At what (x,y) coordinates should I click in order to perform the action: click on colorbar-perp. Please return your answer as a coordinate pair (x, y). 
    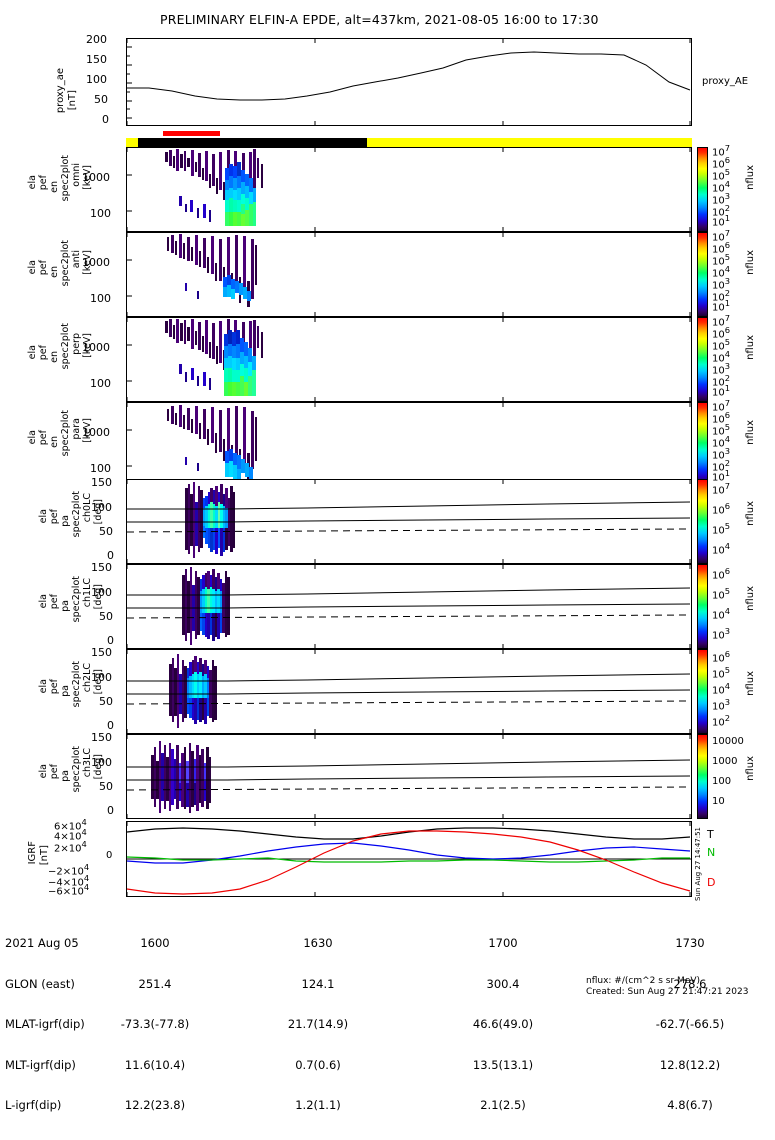
    Looking at the image, I should click on (702, 359).